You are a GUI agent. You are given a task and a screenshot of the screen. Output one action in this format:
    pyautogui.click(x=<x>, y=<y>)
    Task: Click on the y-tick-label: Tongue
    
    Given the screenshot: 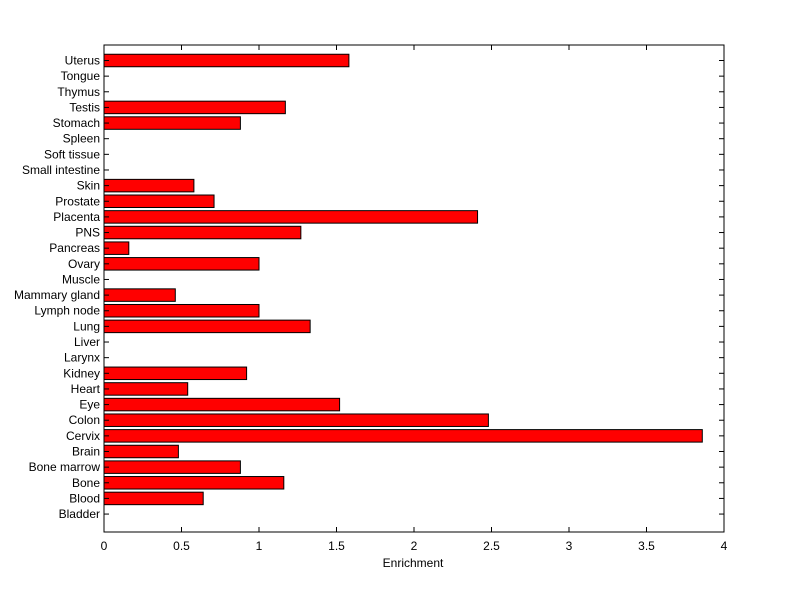 What is the action you would take?
    pyautogui.click(x=81, y=76)
    